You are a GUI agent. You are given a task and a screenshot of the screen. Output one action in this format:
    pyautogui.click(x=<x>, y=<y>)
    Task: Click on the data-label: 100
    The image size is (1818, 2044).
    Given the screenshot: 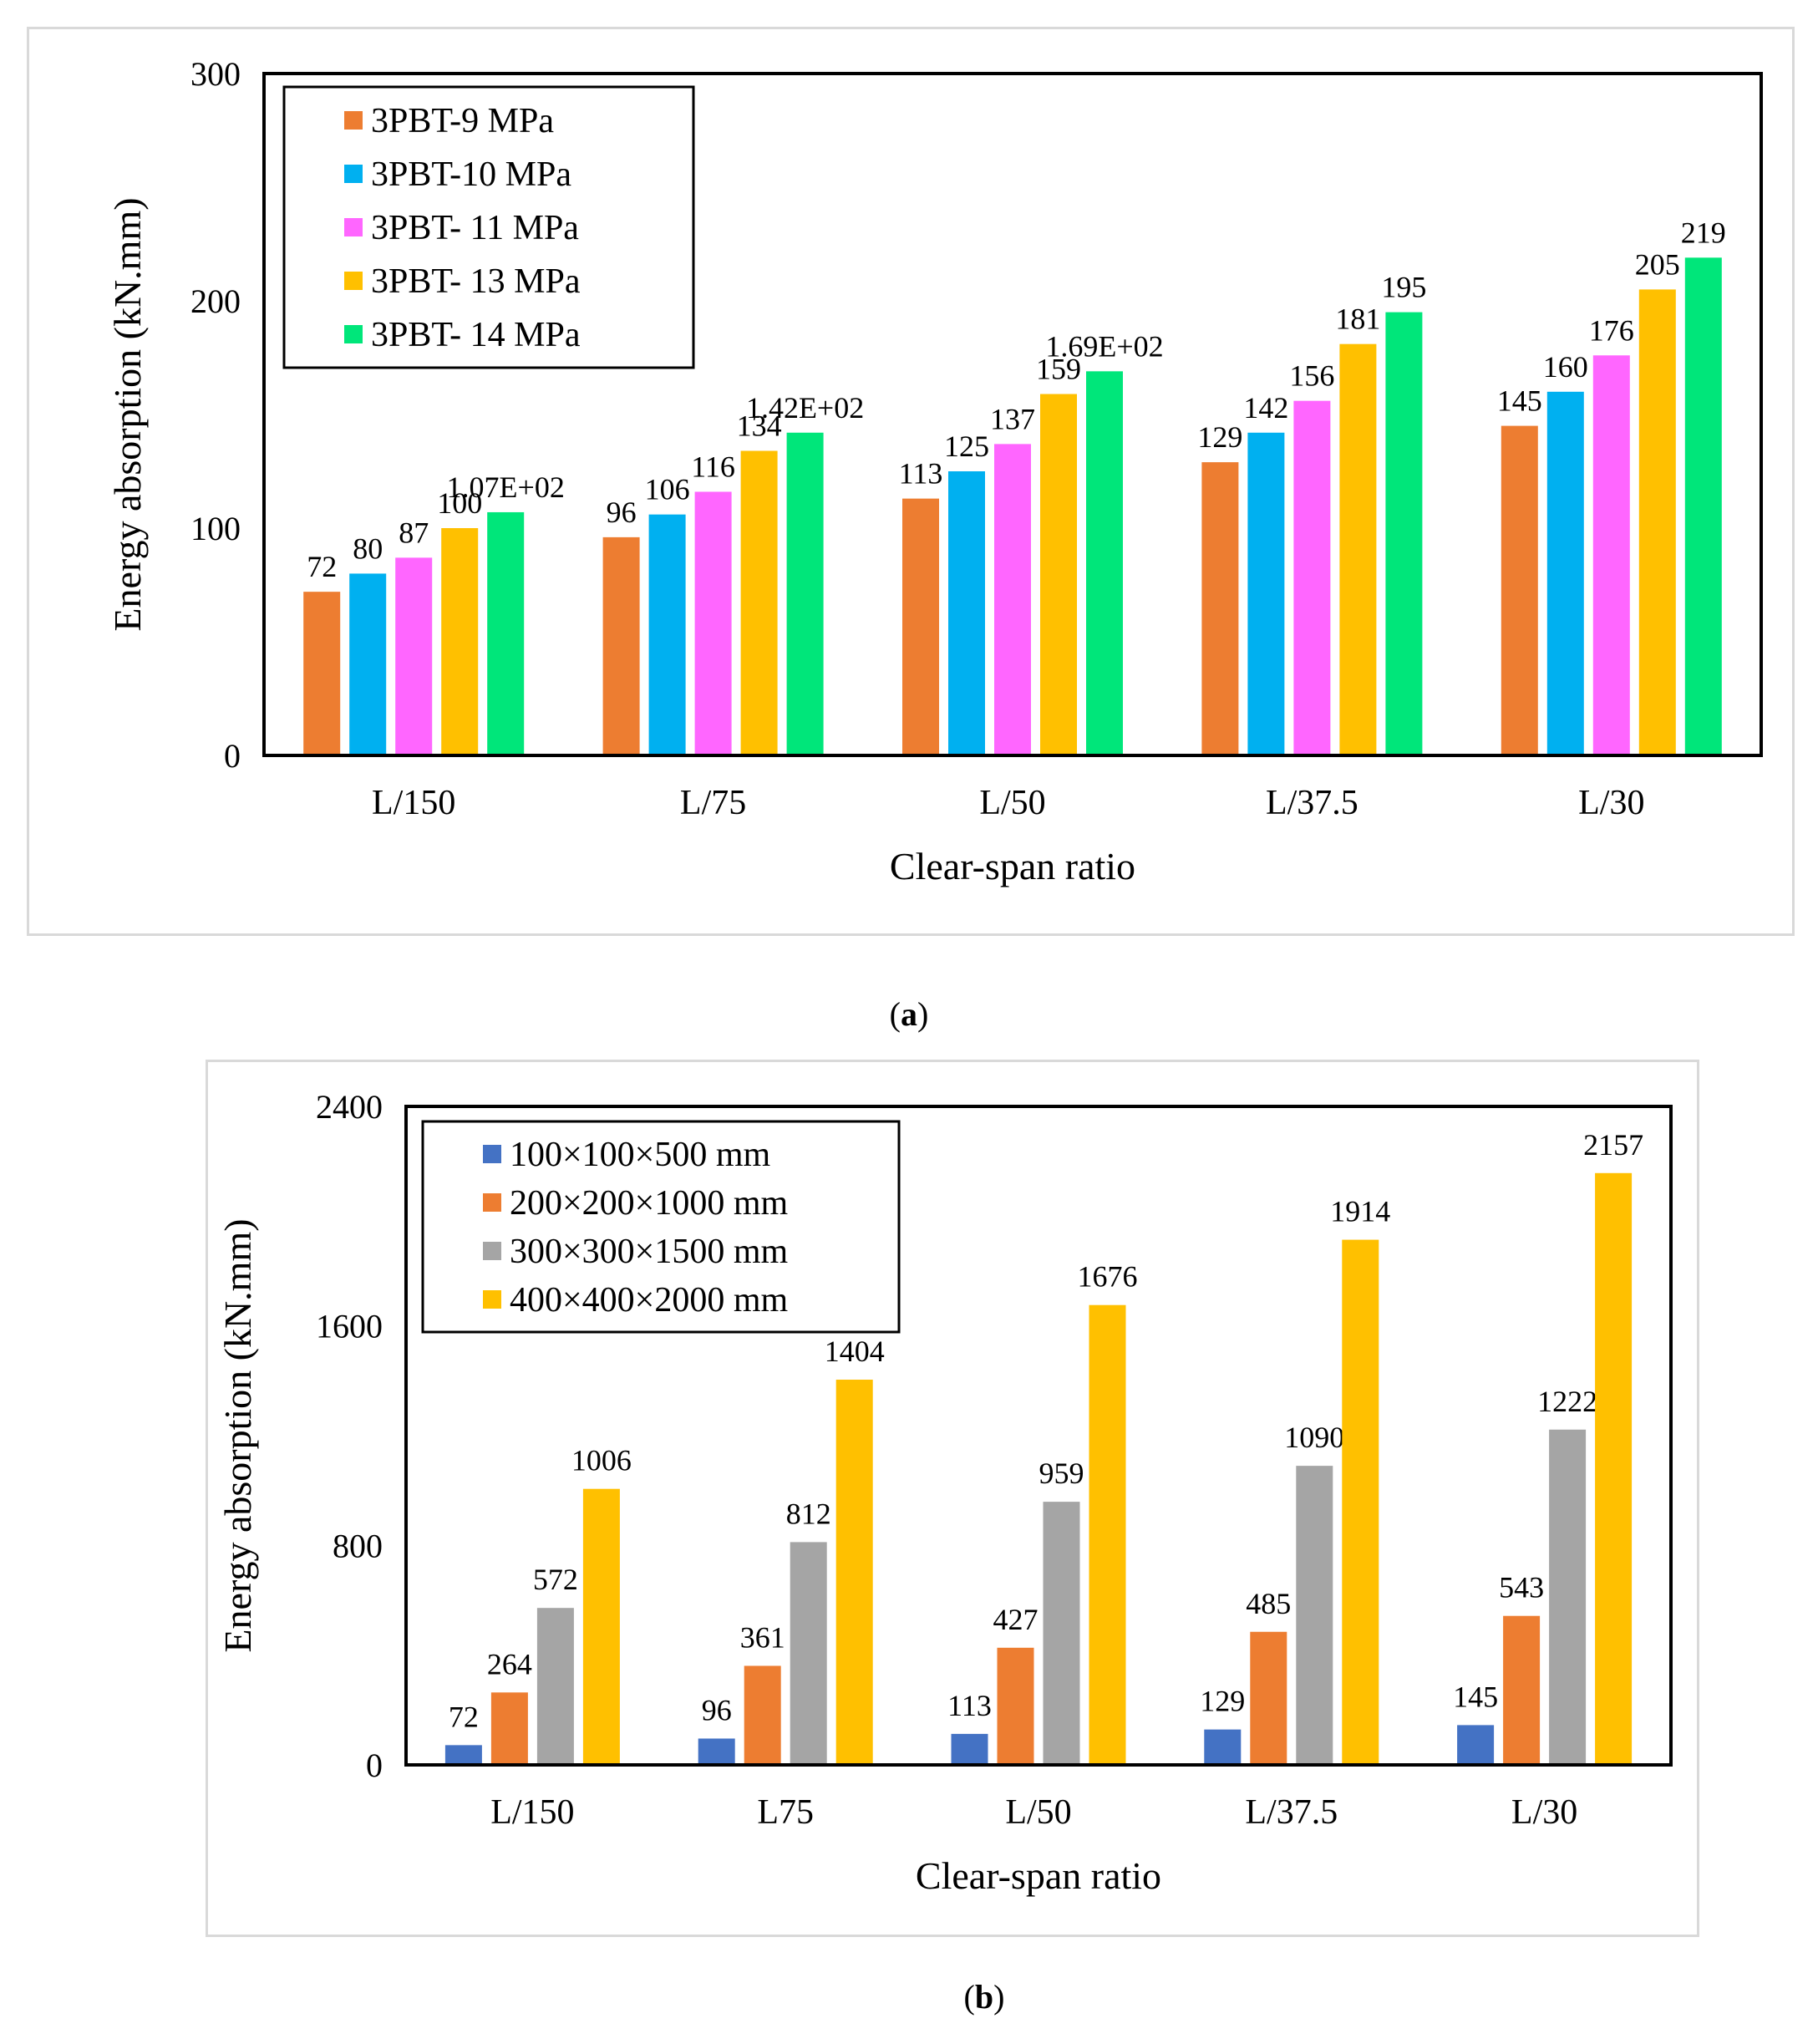 What is the action you would take?
    pyautogui.click(x=459, y=503)
    